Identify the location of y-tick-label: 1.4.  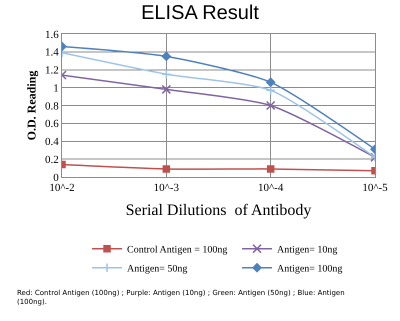
(52, 52).